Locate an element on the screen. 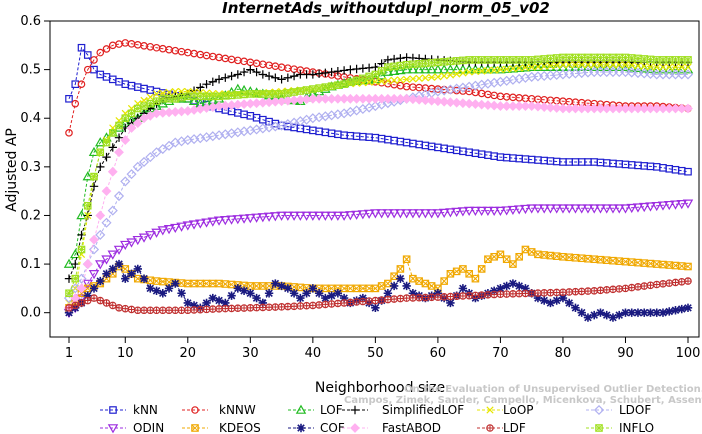  legend-item-simplifiedlof: SimplifiedLOF is located at coordinates (403, 410).